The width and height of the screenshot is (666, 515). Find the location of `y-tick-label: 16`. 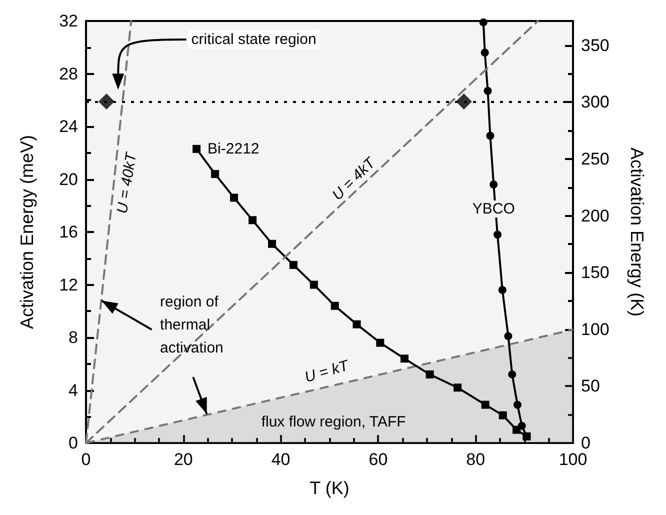

y-tick-label: 16 is located at coordinates (68, 232).